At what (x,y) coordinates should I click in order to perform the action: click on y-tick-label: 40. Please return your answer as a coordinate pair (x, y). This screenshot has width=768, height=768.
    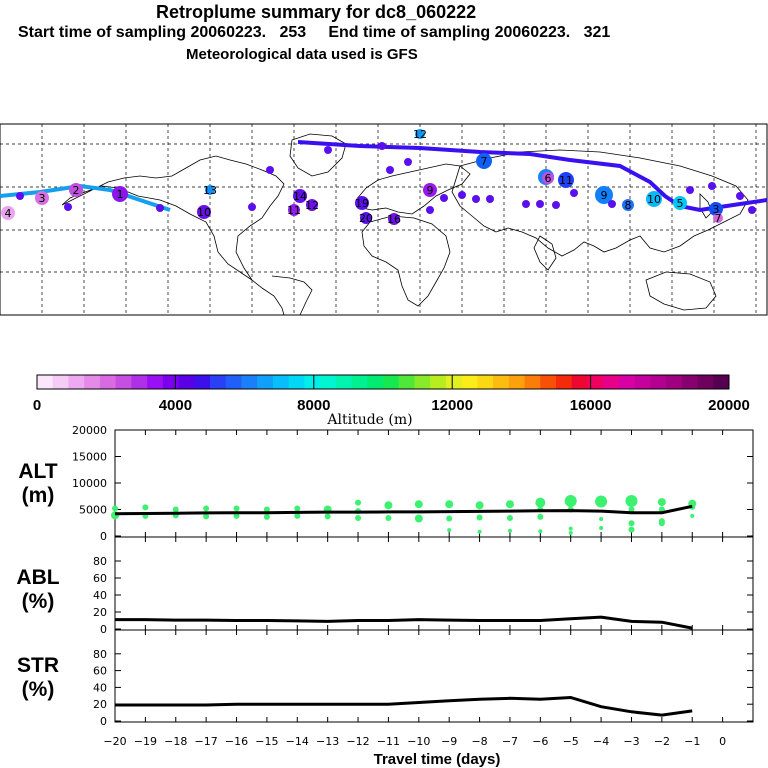
    Looking at the image, I should click on (100, 595).